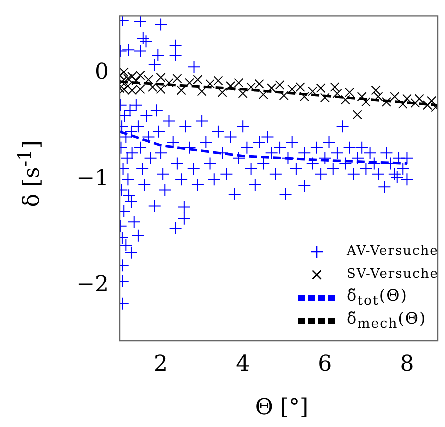  Describe the element at coordinates (243, 364) in the screenshot. I see `x-tick-label: 4` at that location.